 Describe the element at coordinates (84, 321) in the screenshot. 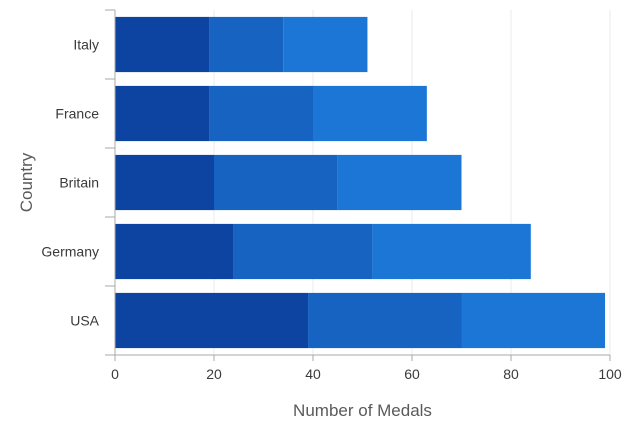

I see `y-tick-label-usa: USA` at that location.